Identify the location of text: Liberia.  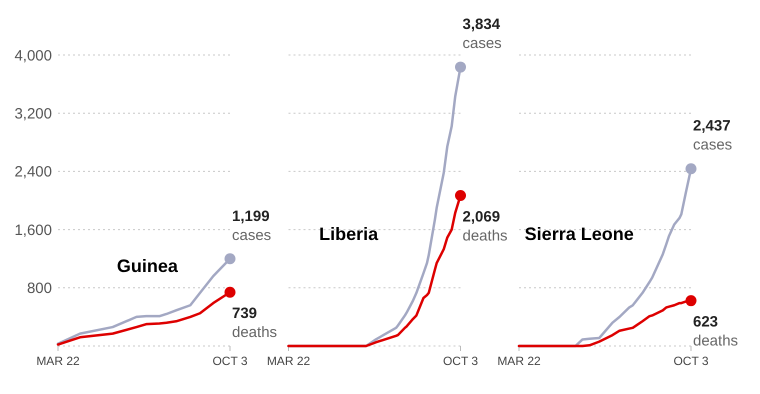
(349, 234).